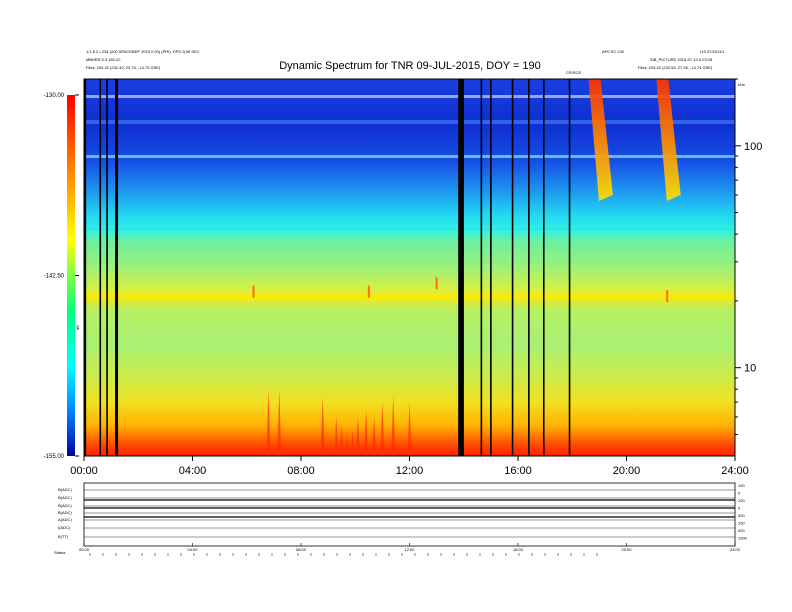 This screenshot has height=612, width=792. I want to click on colorbar-label: dB, so click(77, 327).